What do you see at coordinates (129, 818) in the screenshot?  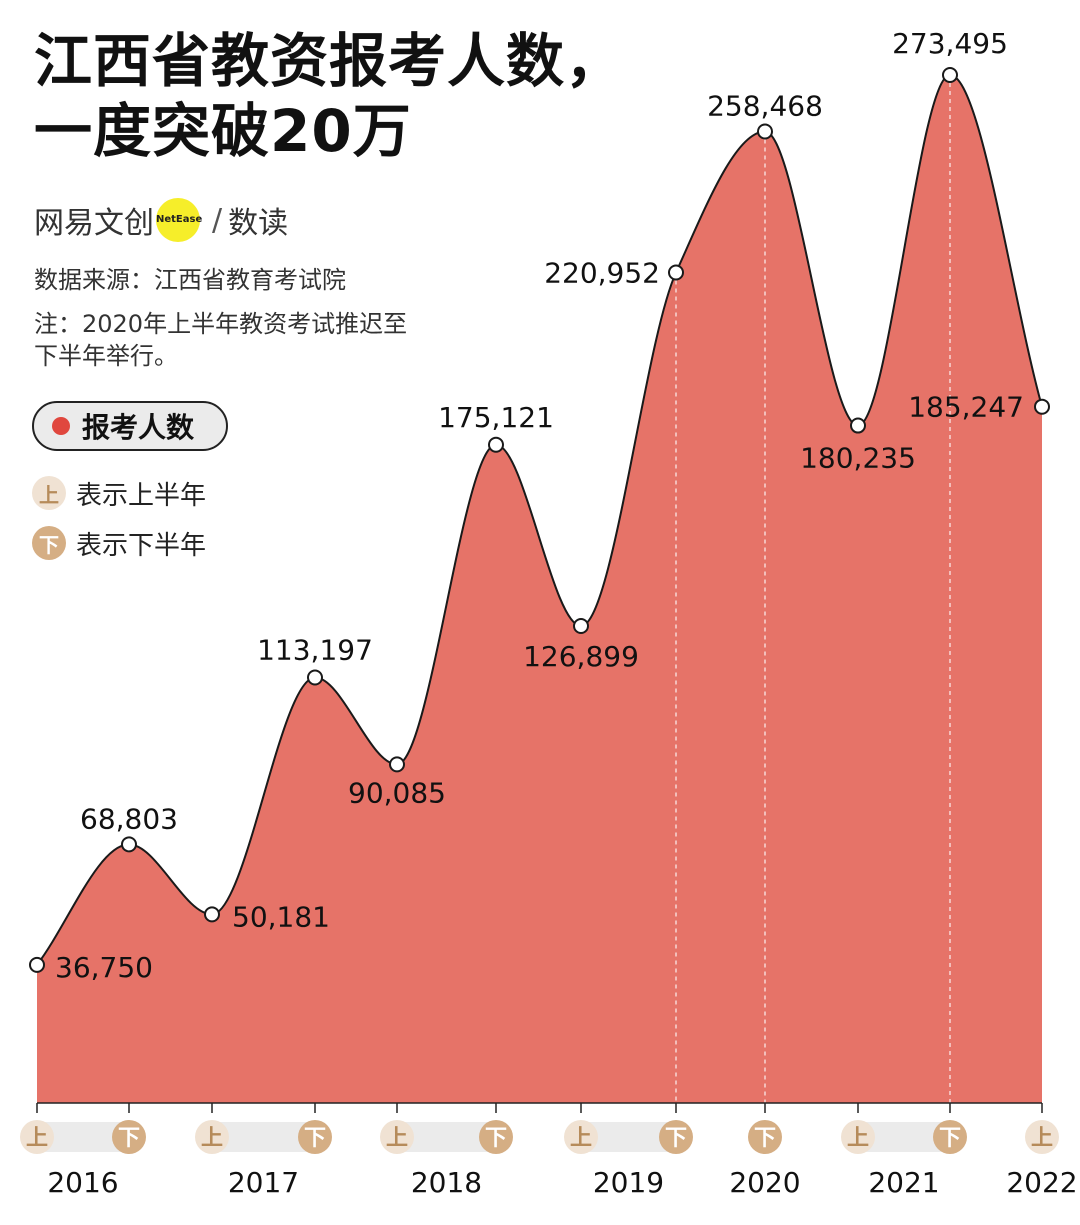 I see `data-label: 68,803` at bounding box center [129, 818].